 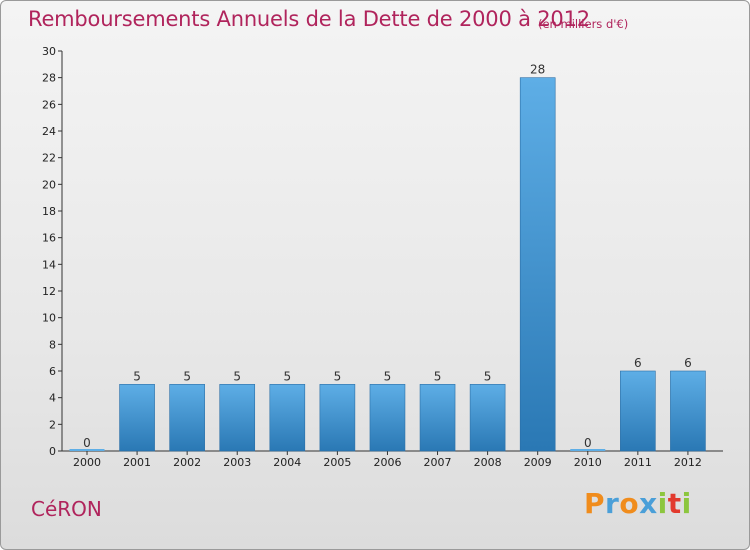 I want to click on x-tick-label: 2004, so click(x=287, y=462).